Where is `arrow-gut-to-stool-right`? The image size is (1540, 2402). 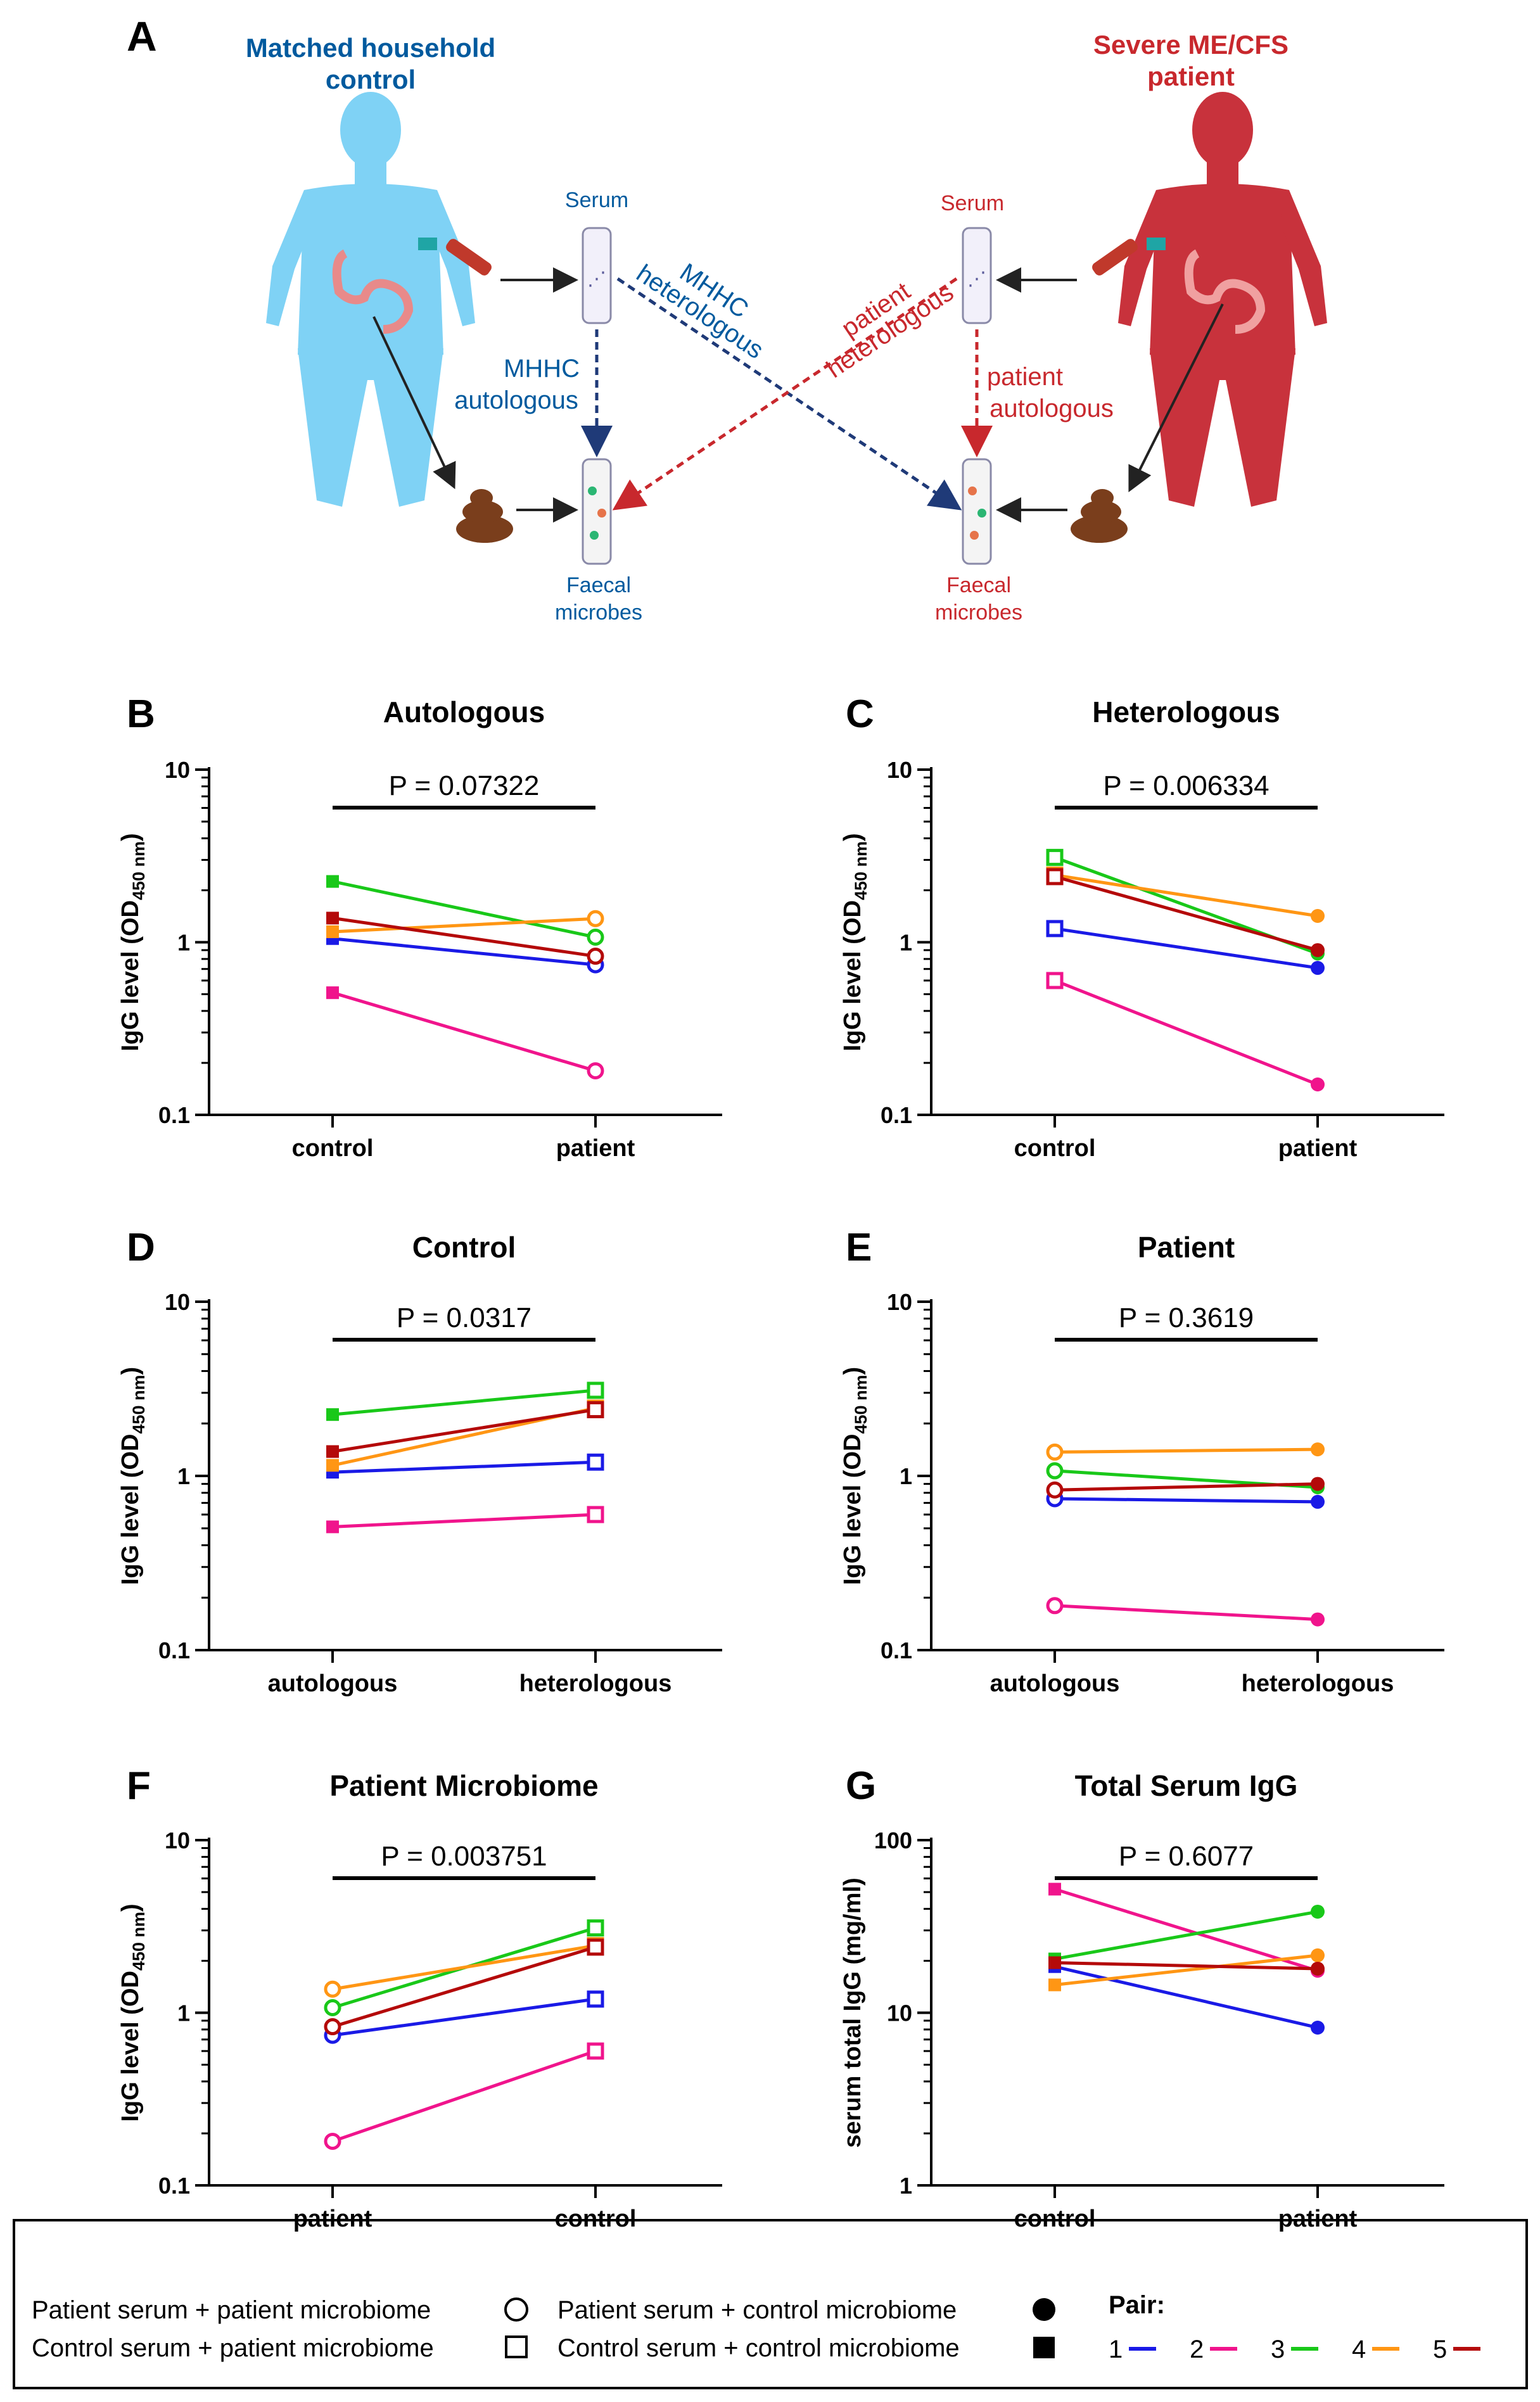 arrow-gut-to-stool-right is located at coordinates (1176, 398).